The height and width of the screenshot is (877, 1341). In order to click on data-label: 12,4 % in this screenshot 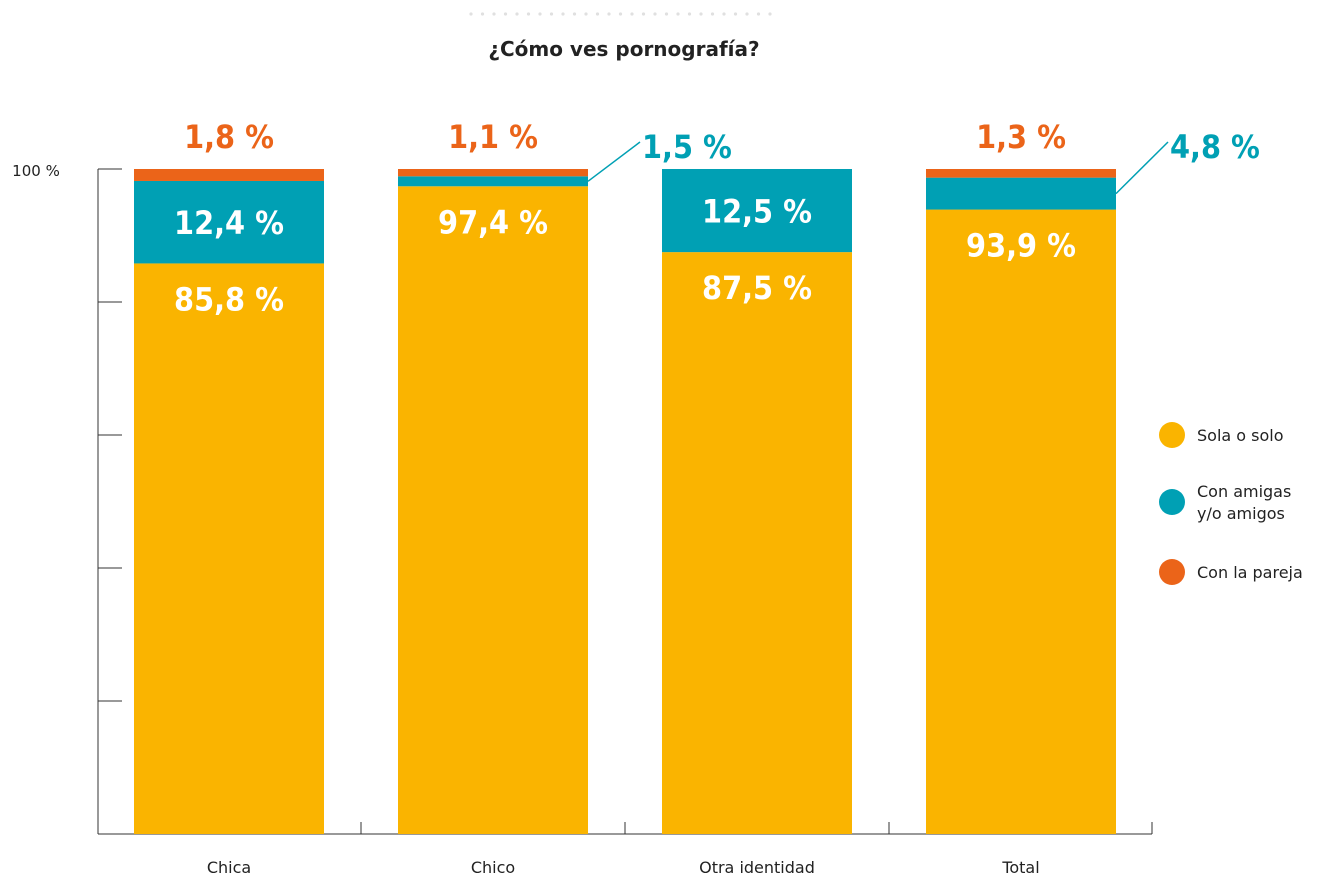, I will do `click(229, 223)`.